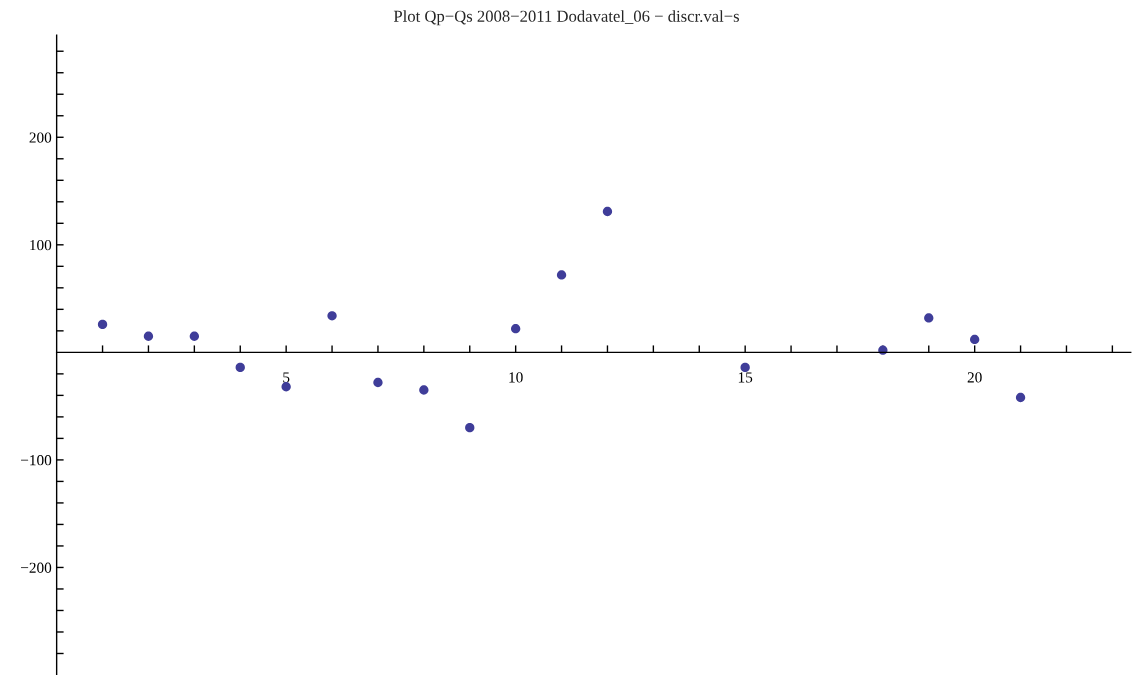  I want to click on x-tick-label: 20, so click(974, 377).